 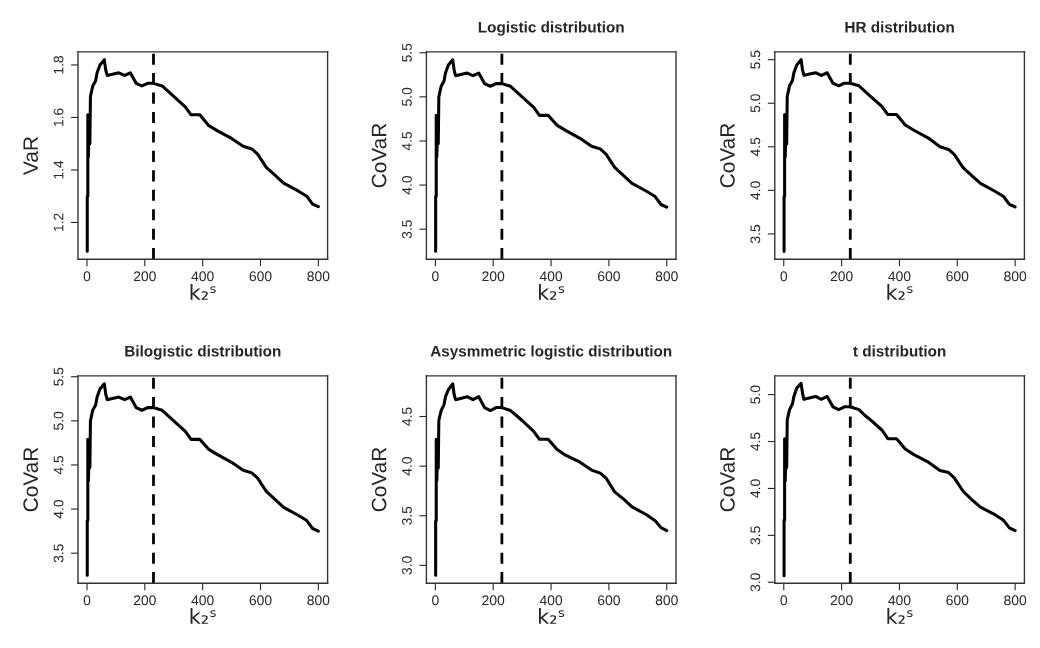 I want to click on chart-title: Bilogistic distribution, so click(x=203, y=352).